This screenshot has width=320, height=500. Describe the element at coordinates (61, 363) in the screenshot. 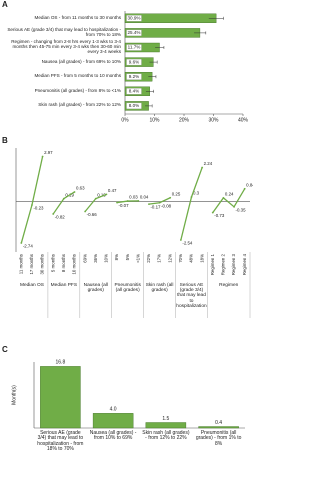

I see `value-label: 16.8` at that location.